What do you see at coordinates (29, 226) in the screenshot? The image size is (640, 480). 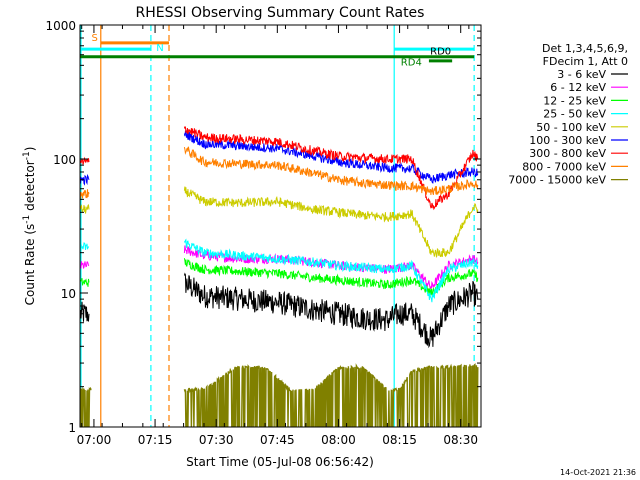 I see `y-axis-label: Count Rate (s-1 detector-1)` at bounding box center [29, 226].